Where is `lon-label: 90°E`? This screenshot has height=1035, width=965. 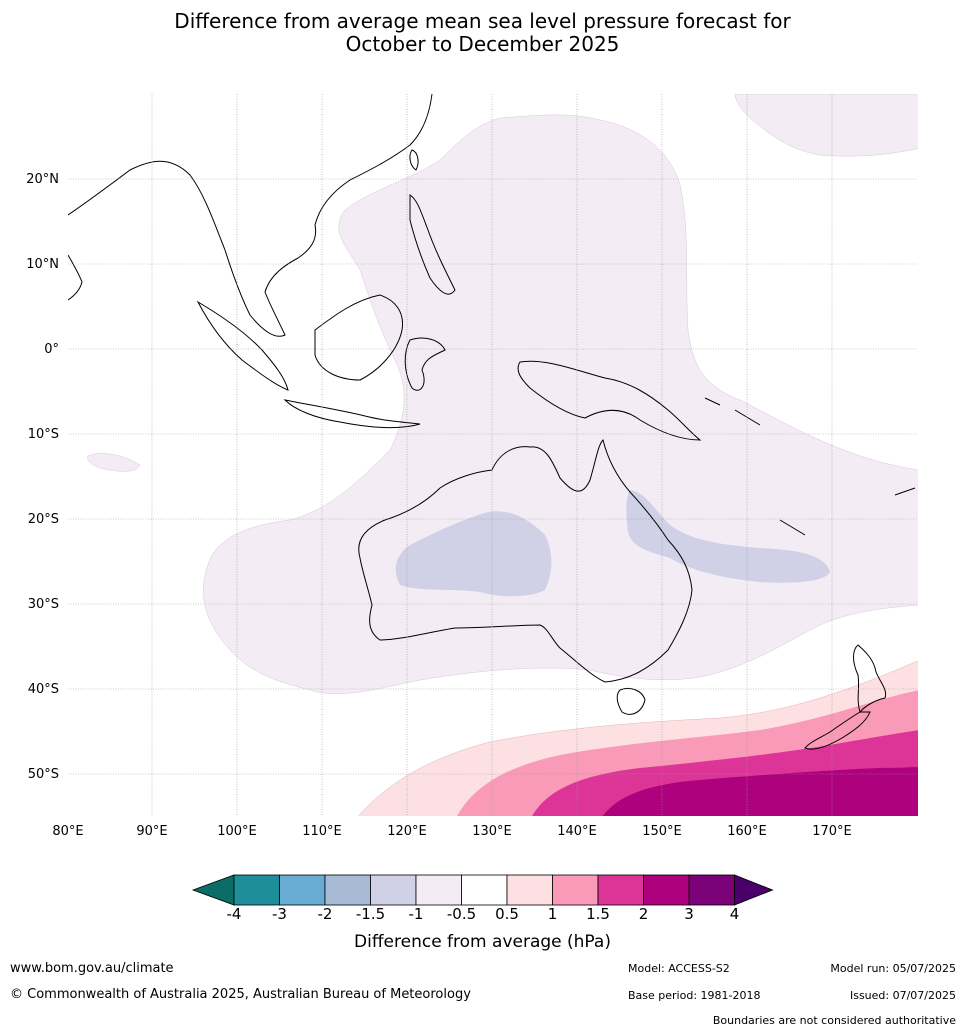
lon-label: 90°E is located at coordinates (151, 831).